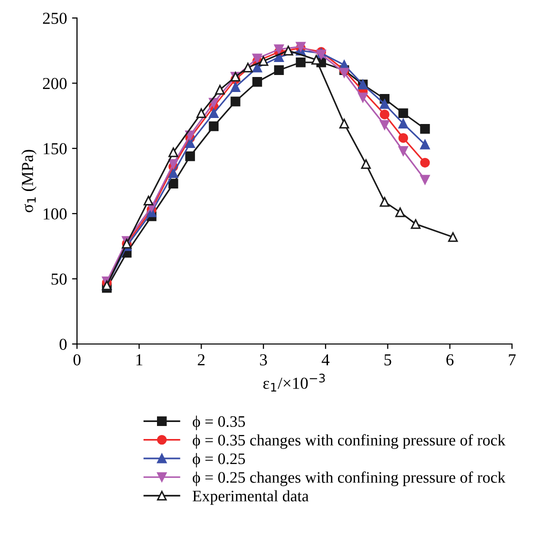 This screenshot has height=560, width=542. What do you see at coordinates (294, 383) in the screenshot?
I see `x-axis-title: ε$_{1}$/×10$^{−3}$` at bounding box center [294, 383].